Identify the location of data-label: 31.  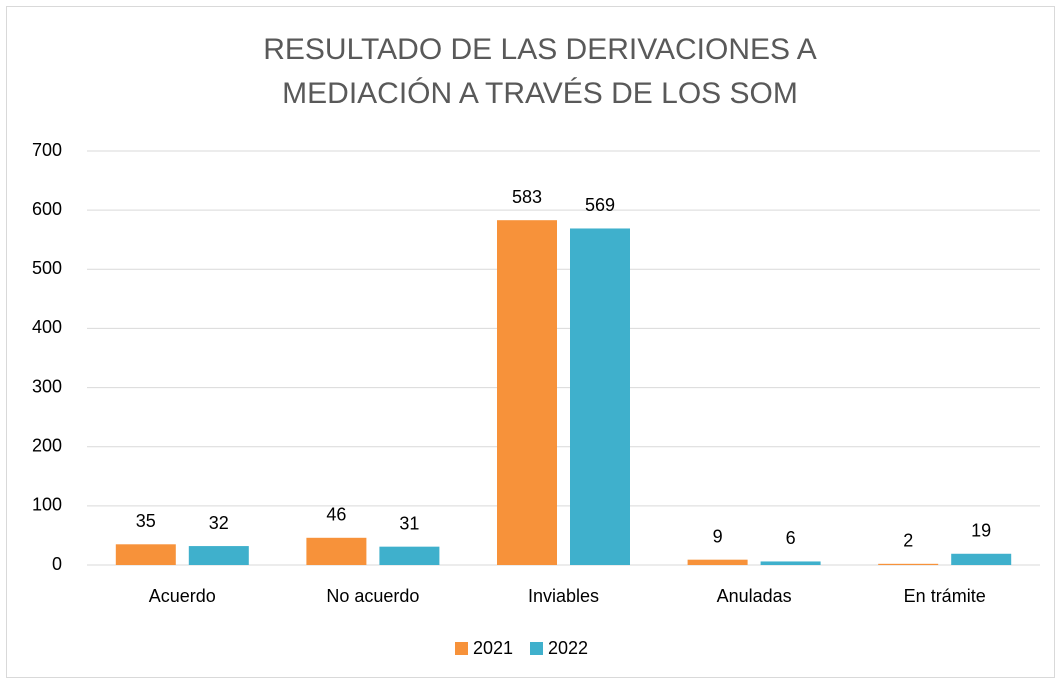
(409, 523).